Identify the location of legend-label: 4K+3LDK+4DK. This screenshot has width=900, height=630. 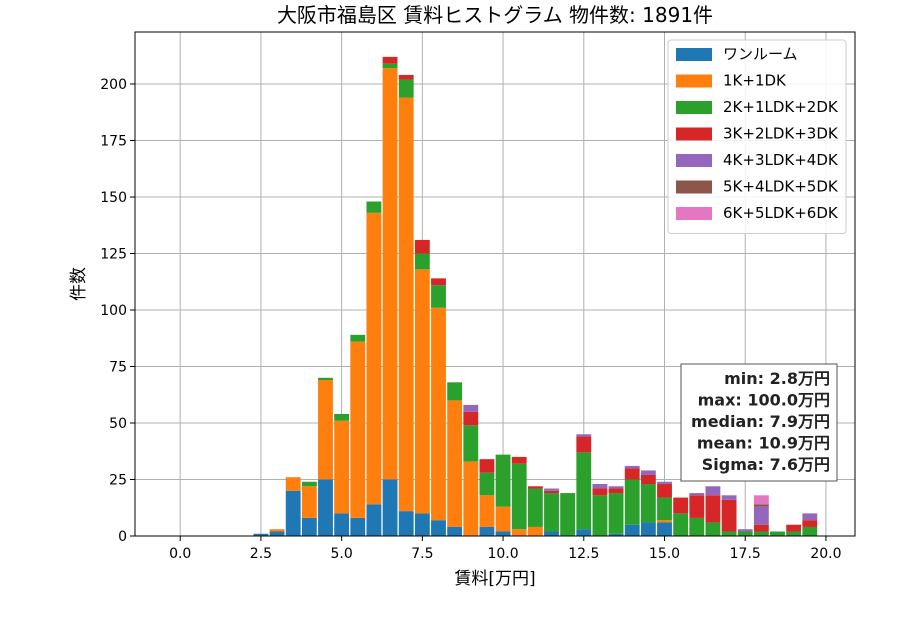
(781, 160).